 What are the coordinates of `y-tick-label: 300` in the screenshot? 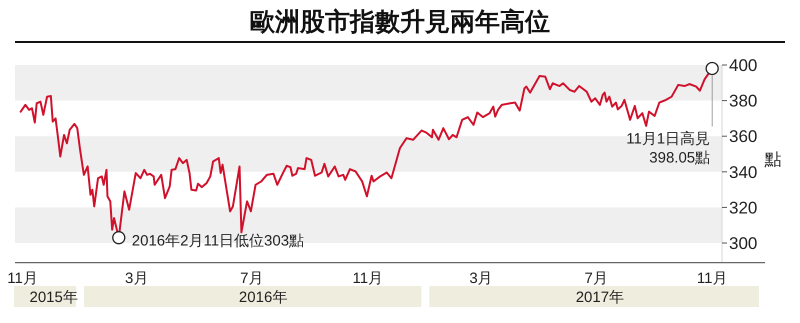 It's located at (743, 244).